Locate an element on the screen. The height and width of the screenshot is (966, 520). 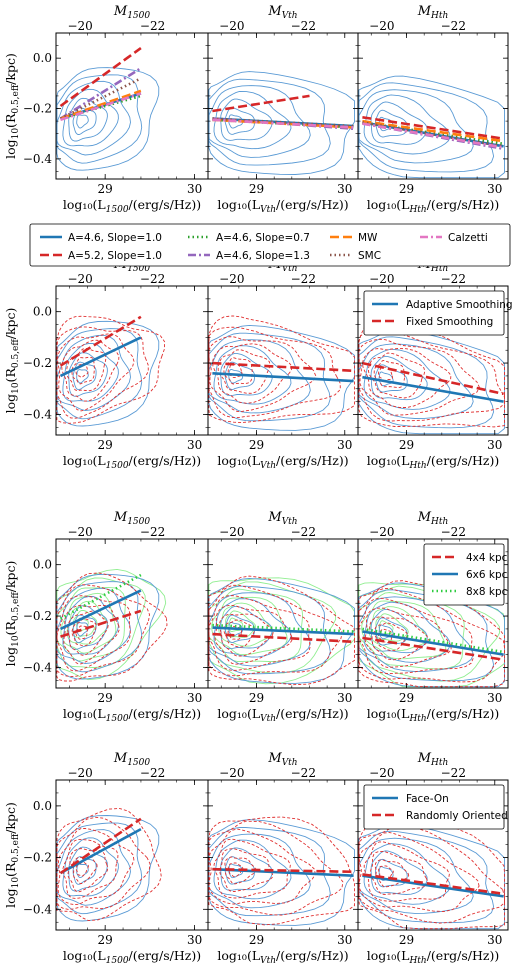
y-tick-label: 0.0 is located at coordinates (42, 312).